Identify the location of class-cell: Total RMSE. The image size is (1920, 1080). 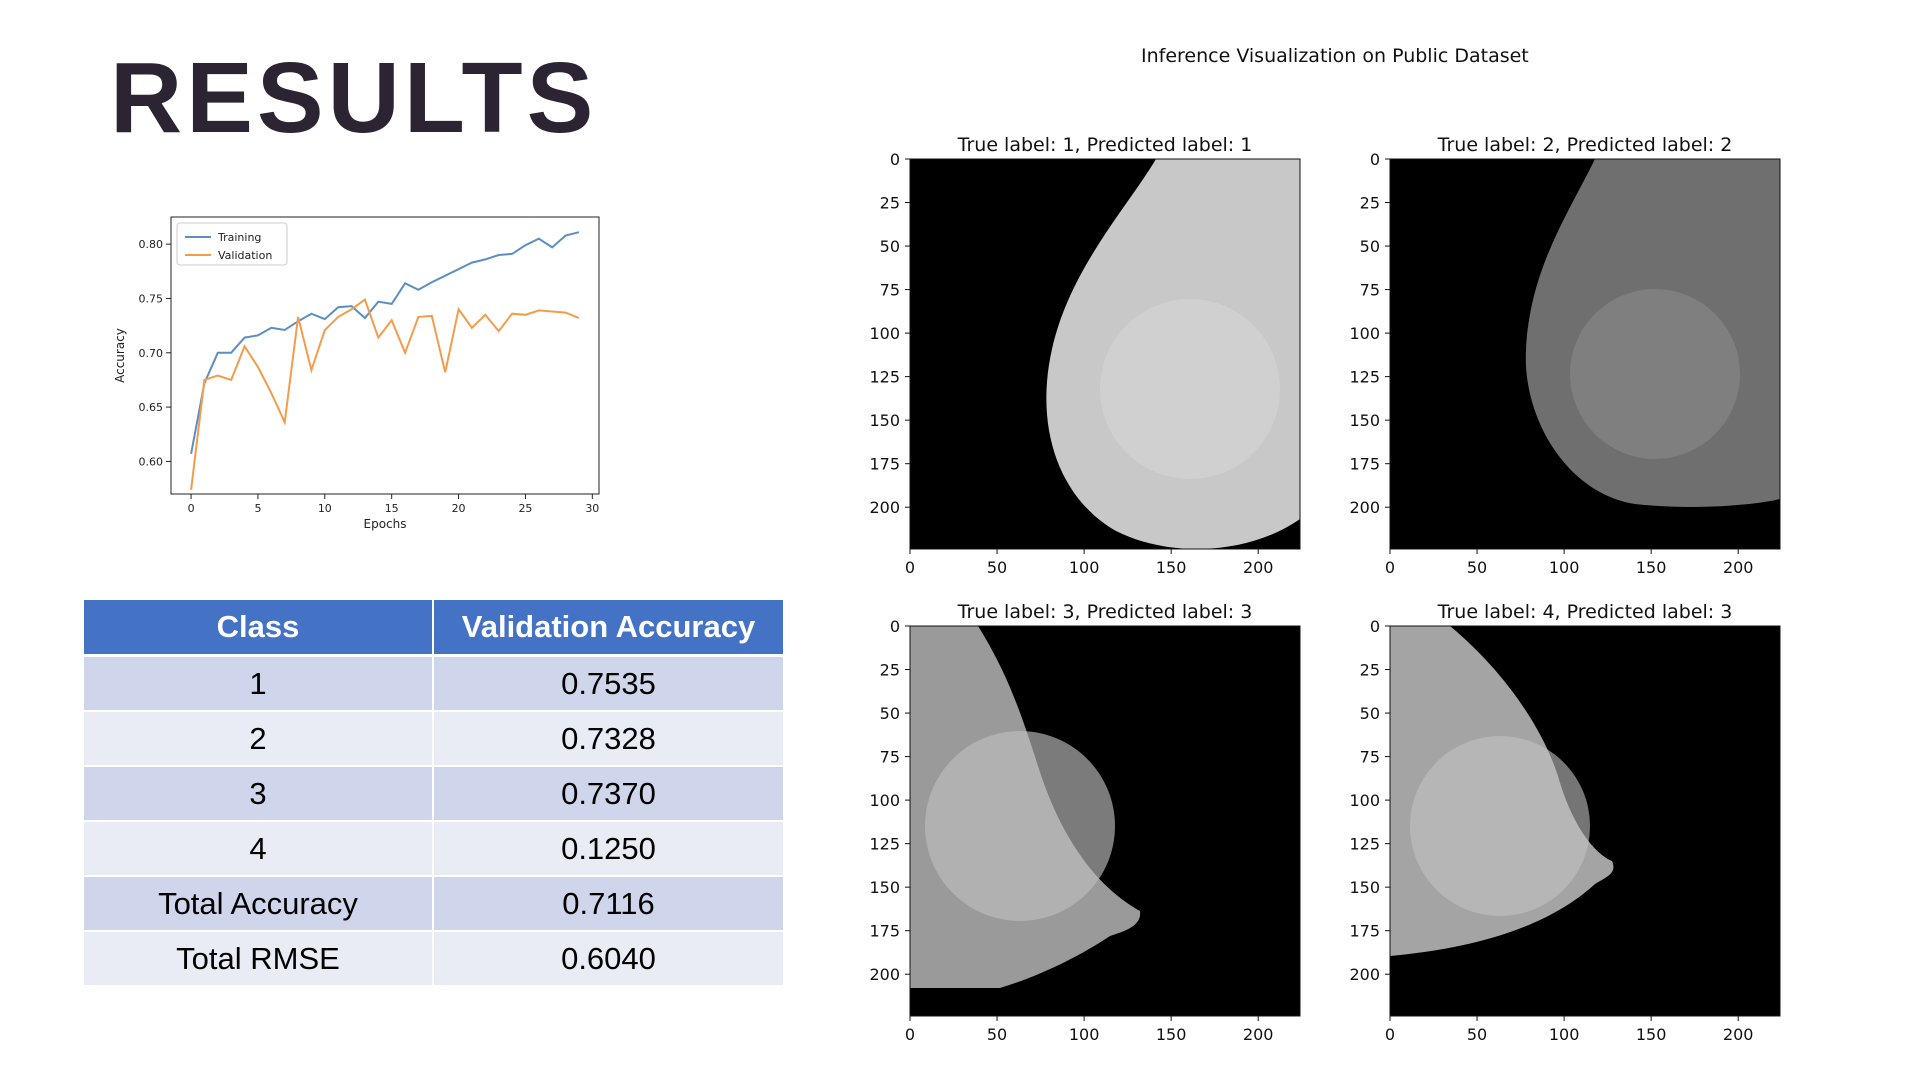
(259, 959).